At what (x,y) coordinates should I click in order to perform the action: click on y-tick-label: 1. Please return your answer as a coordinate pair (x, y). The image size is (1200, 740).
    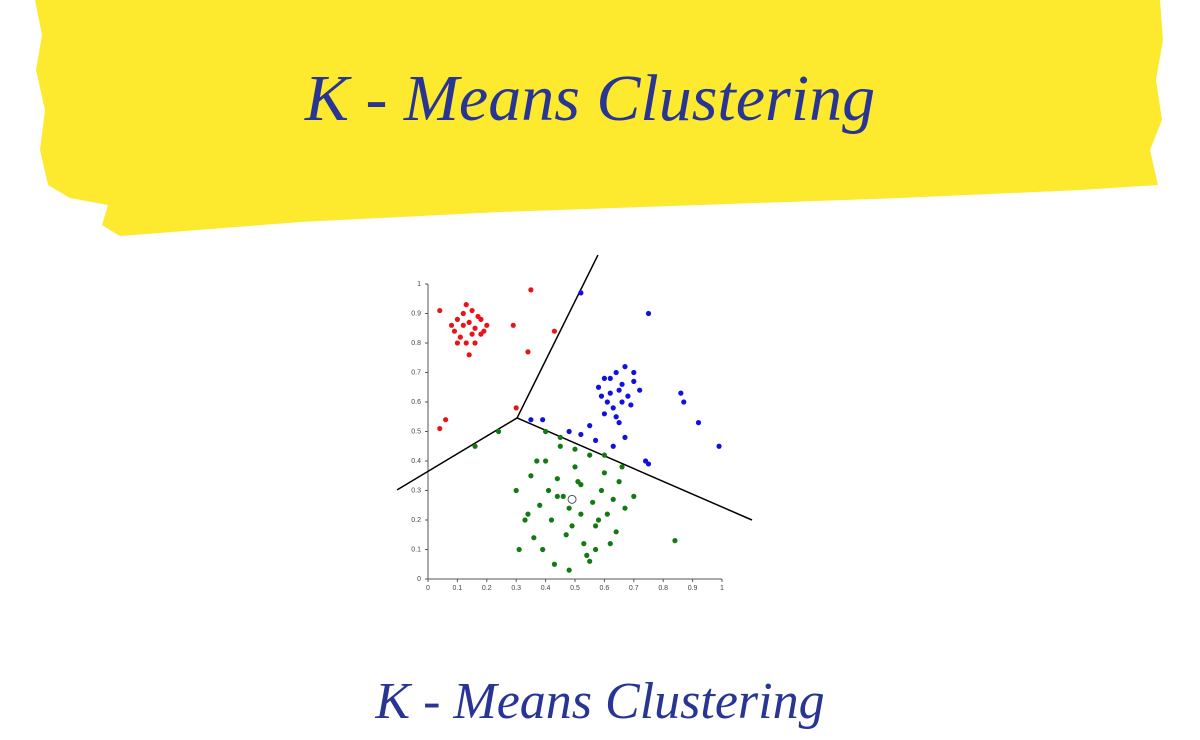
    Looking at the image, I should click on (419, 284).